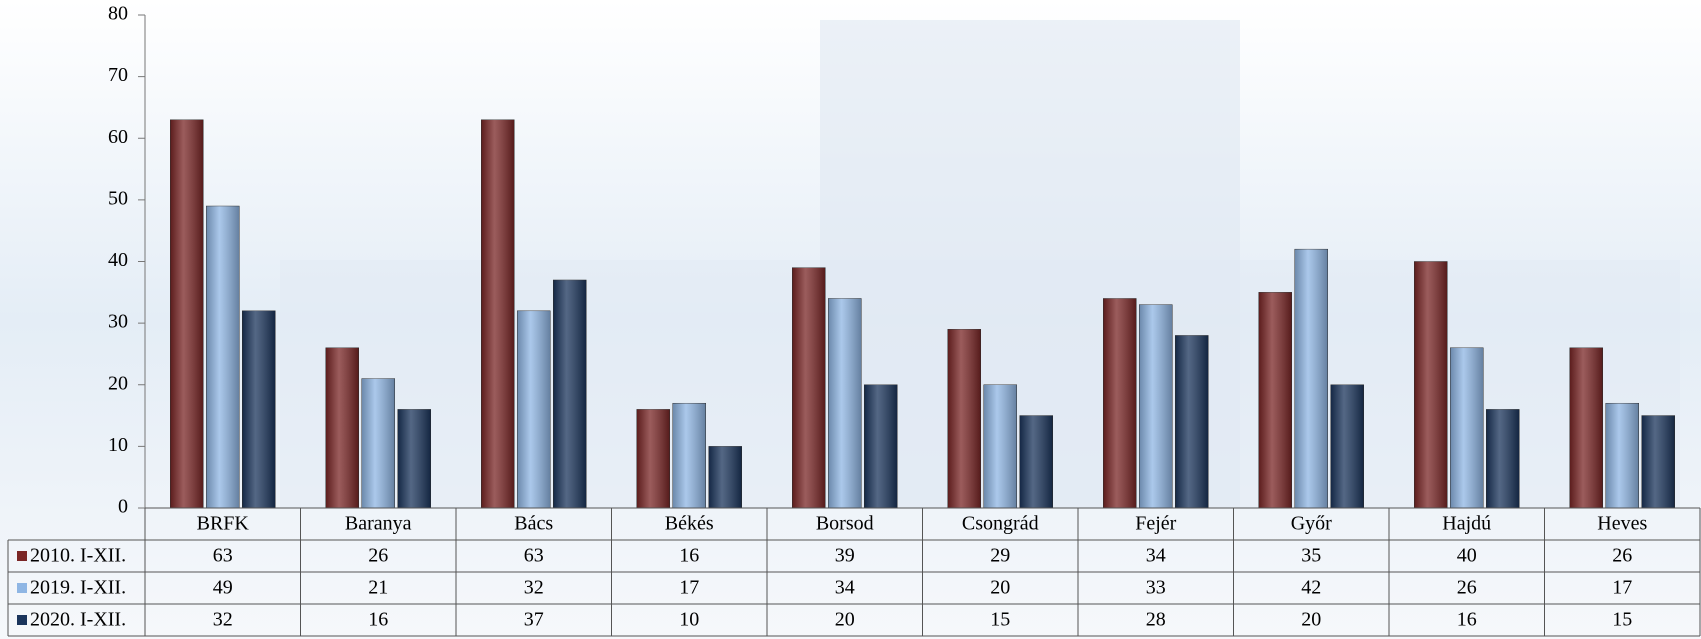 The width and height of the screenshot is (1701, 639). Describe the element at coordinates (118, 445) in the screenshot. I see `y-tick-label: 10` at that location.